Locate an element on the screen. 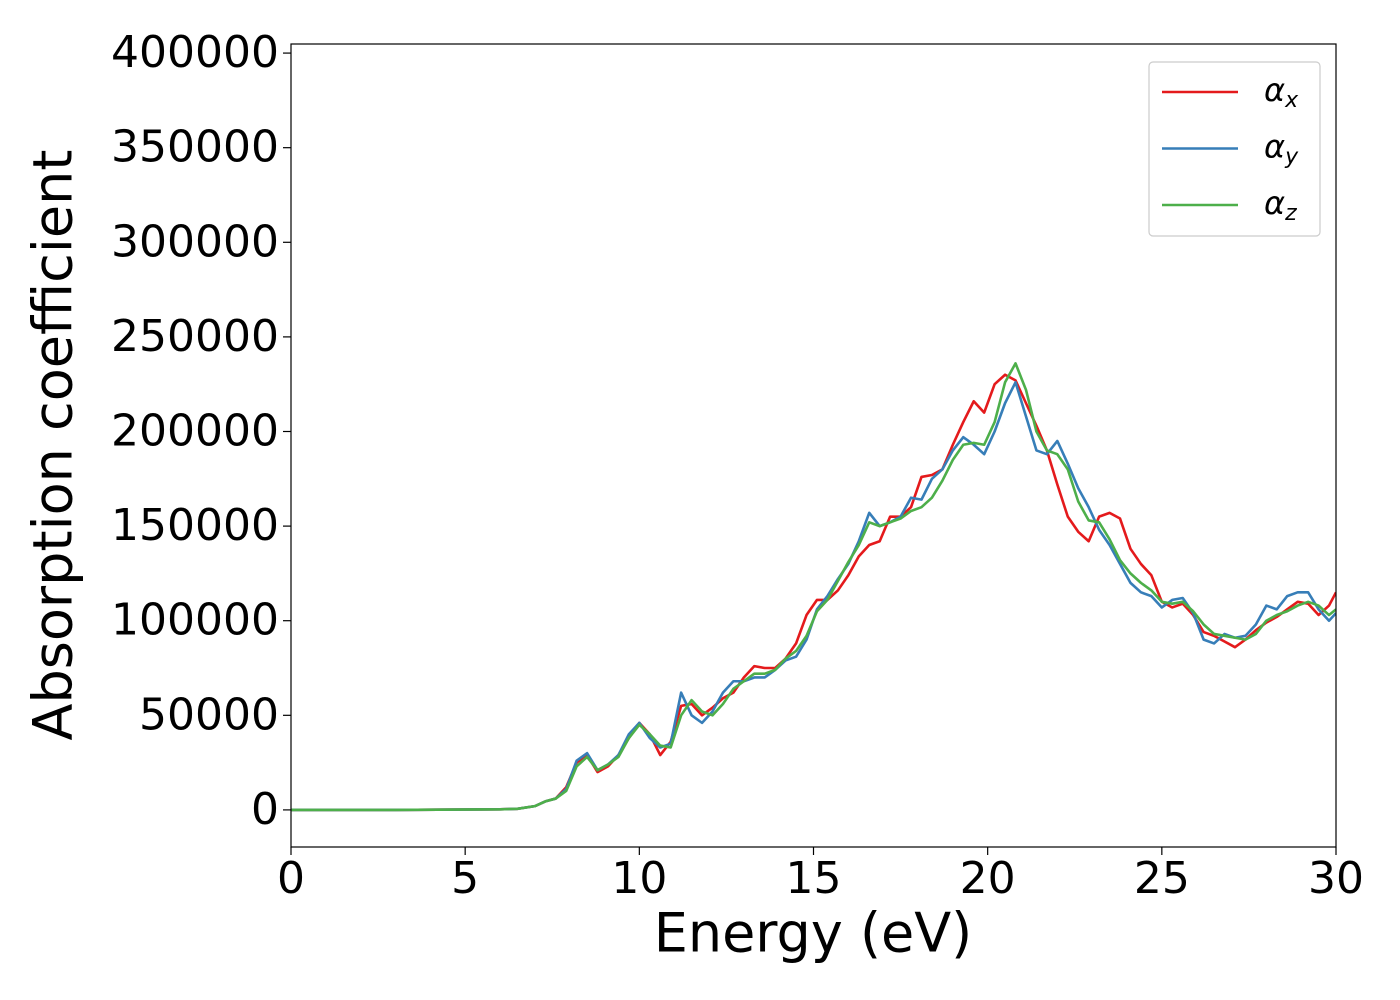 The width and height of the screenshot is (1400, 1000). y-tick-label: 350000 is located at coordinates (195, 147).